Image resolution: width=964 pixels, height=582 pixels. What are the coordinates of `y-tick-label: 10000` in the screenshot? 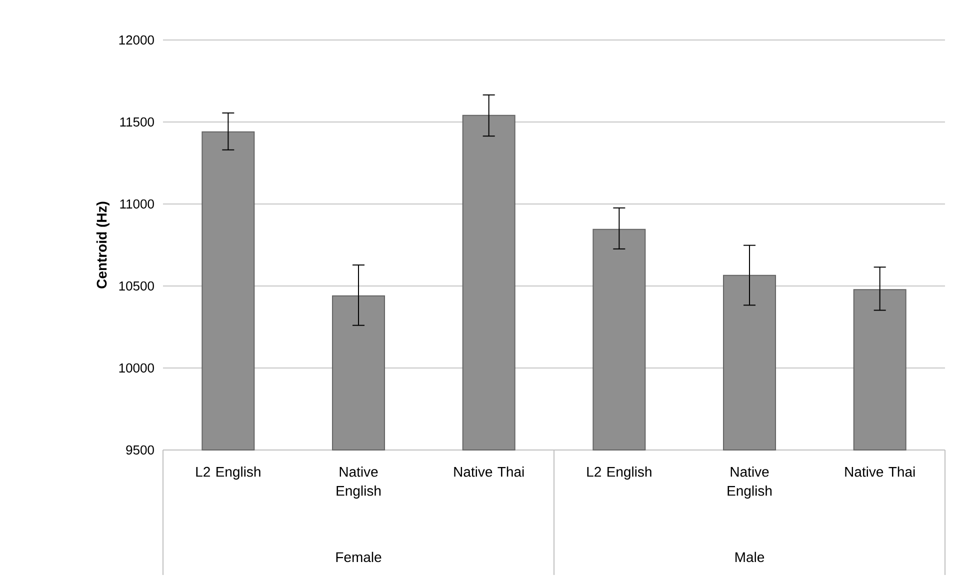 It's located at (136, 368).